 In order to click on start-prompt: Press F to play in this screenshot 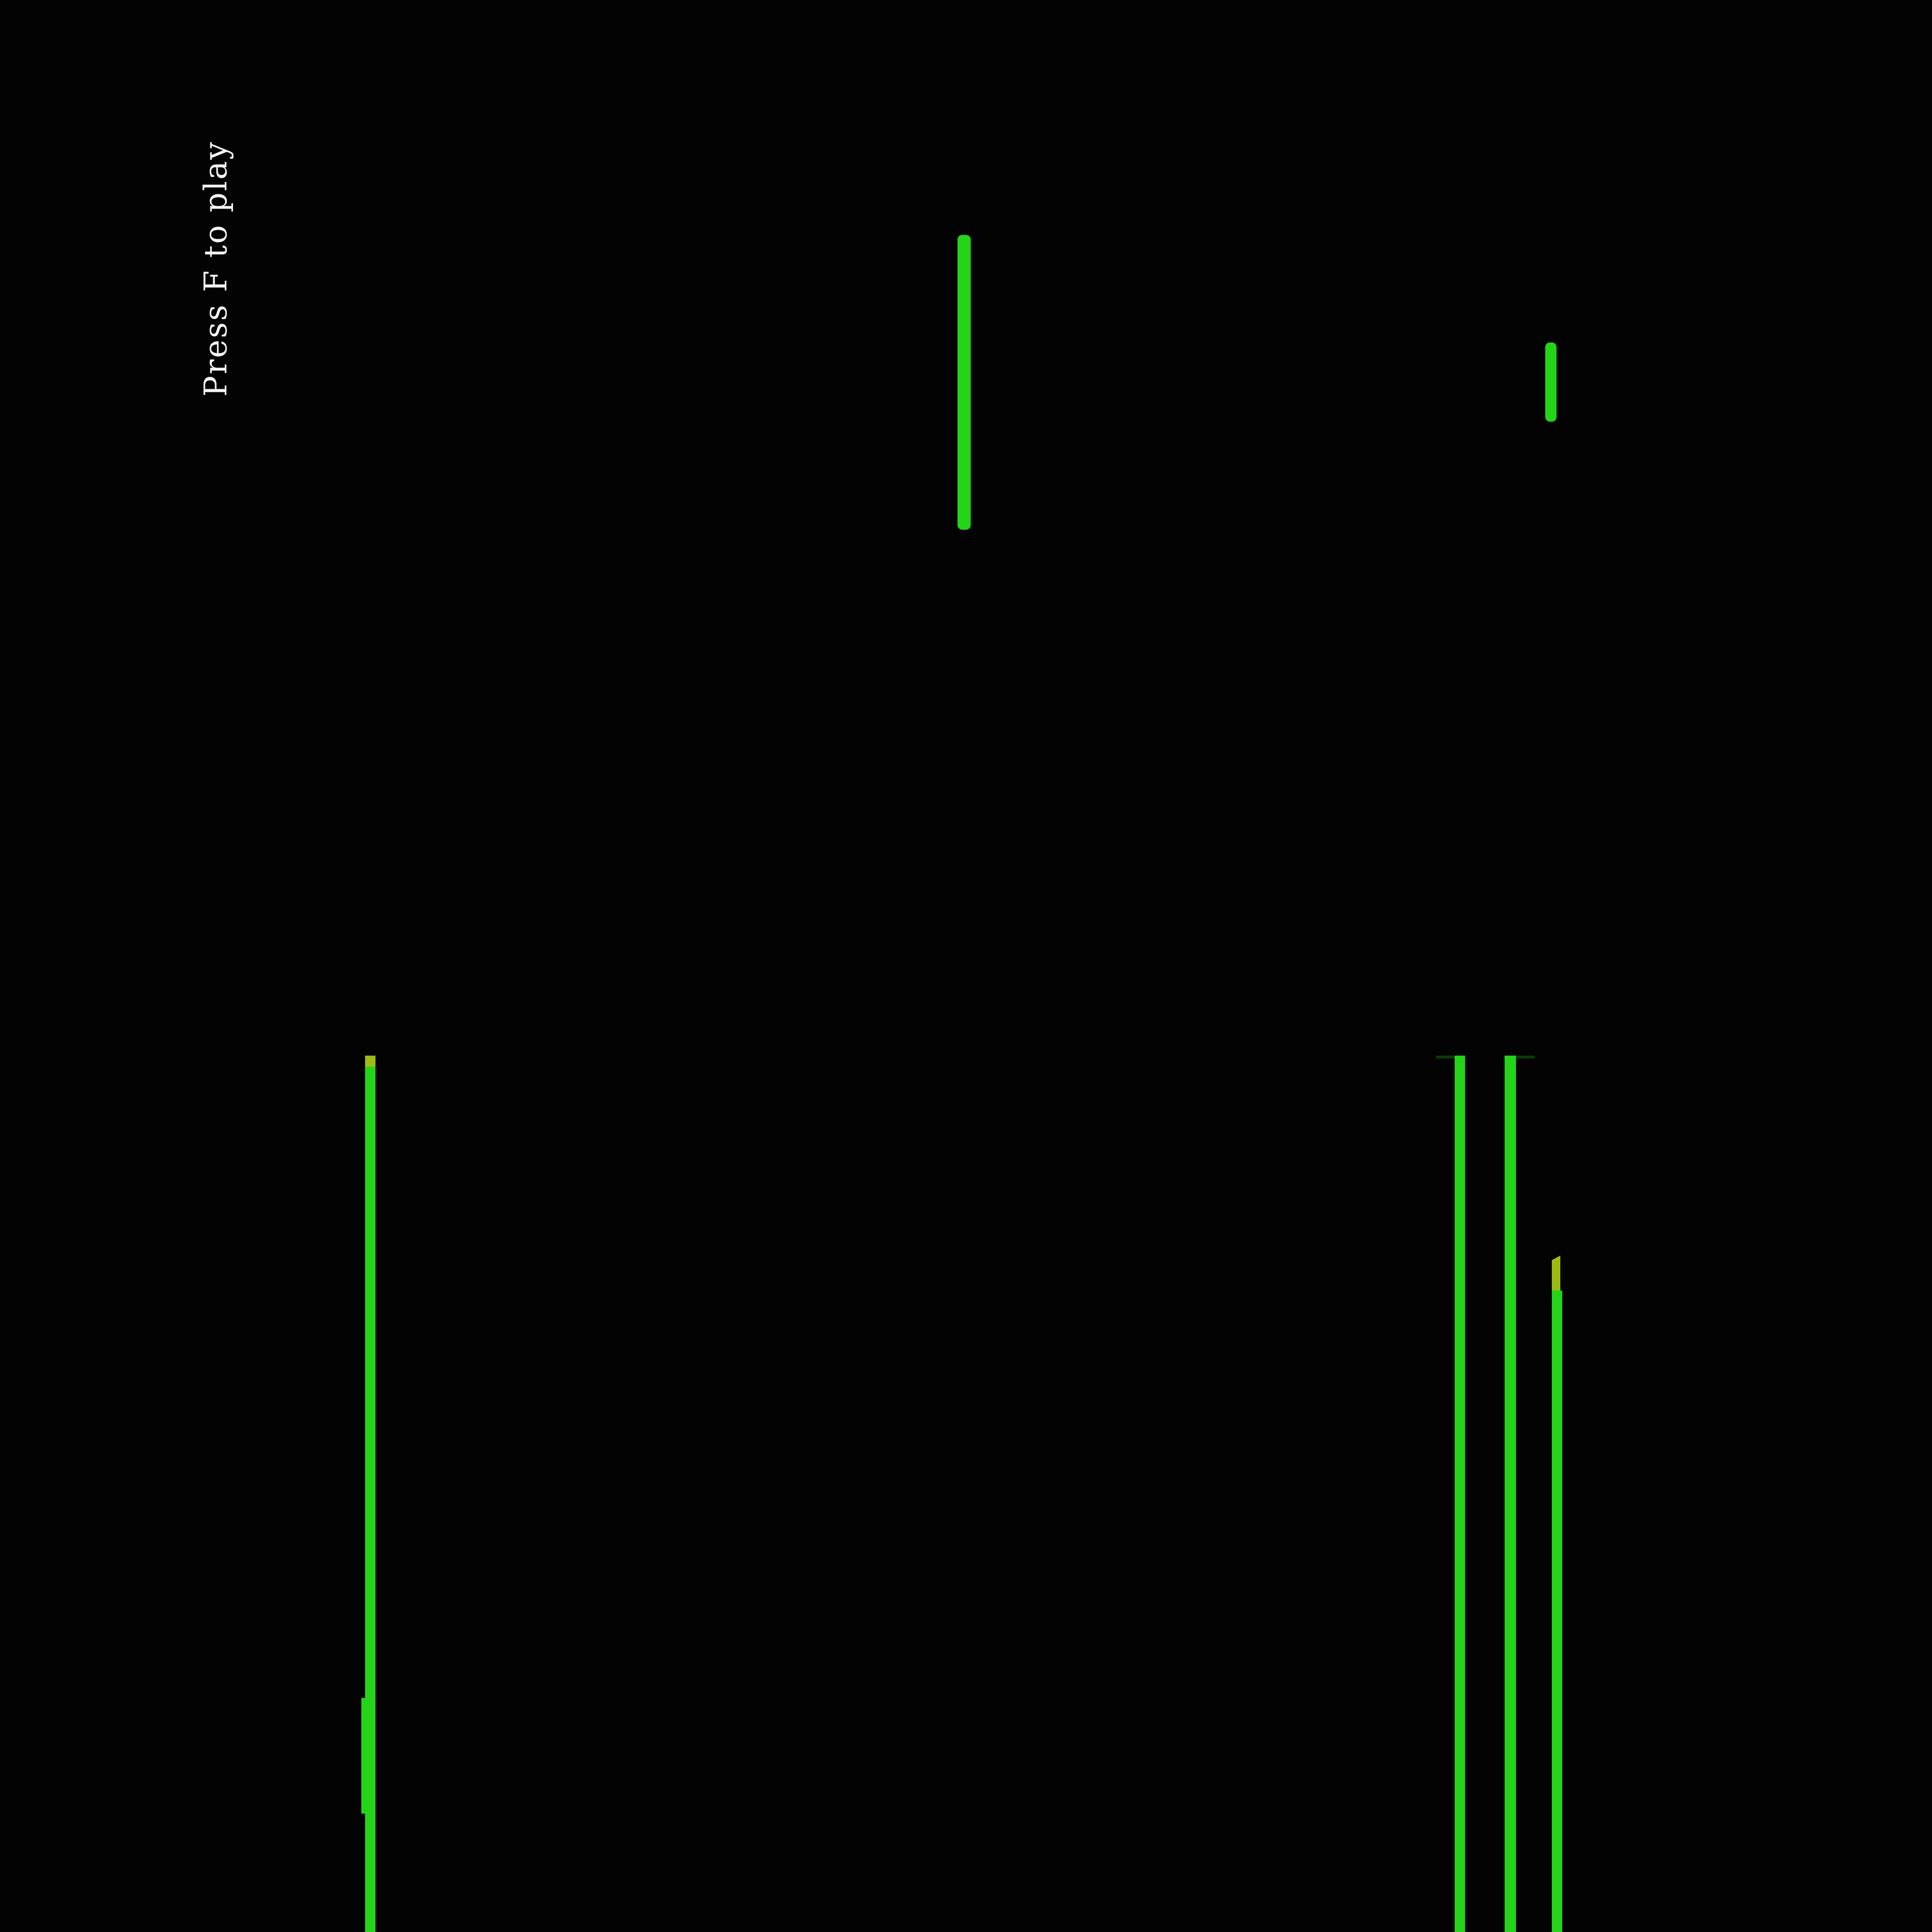, I will do `click(216, 269)`.